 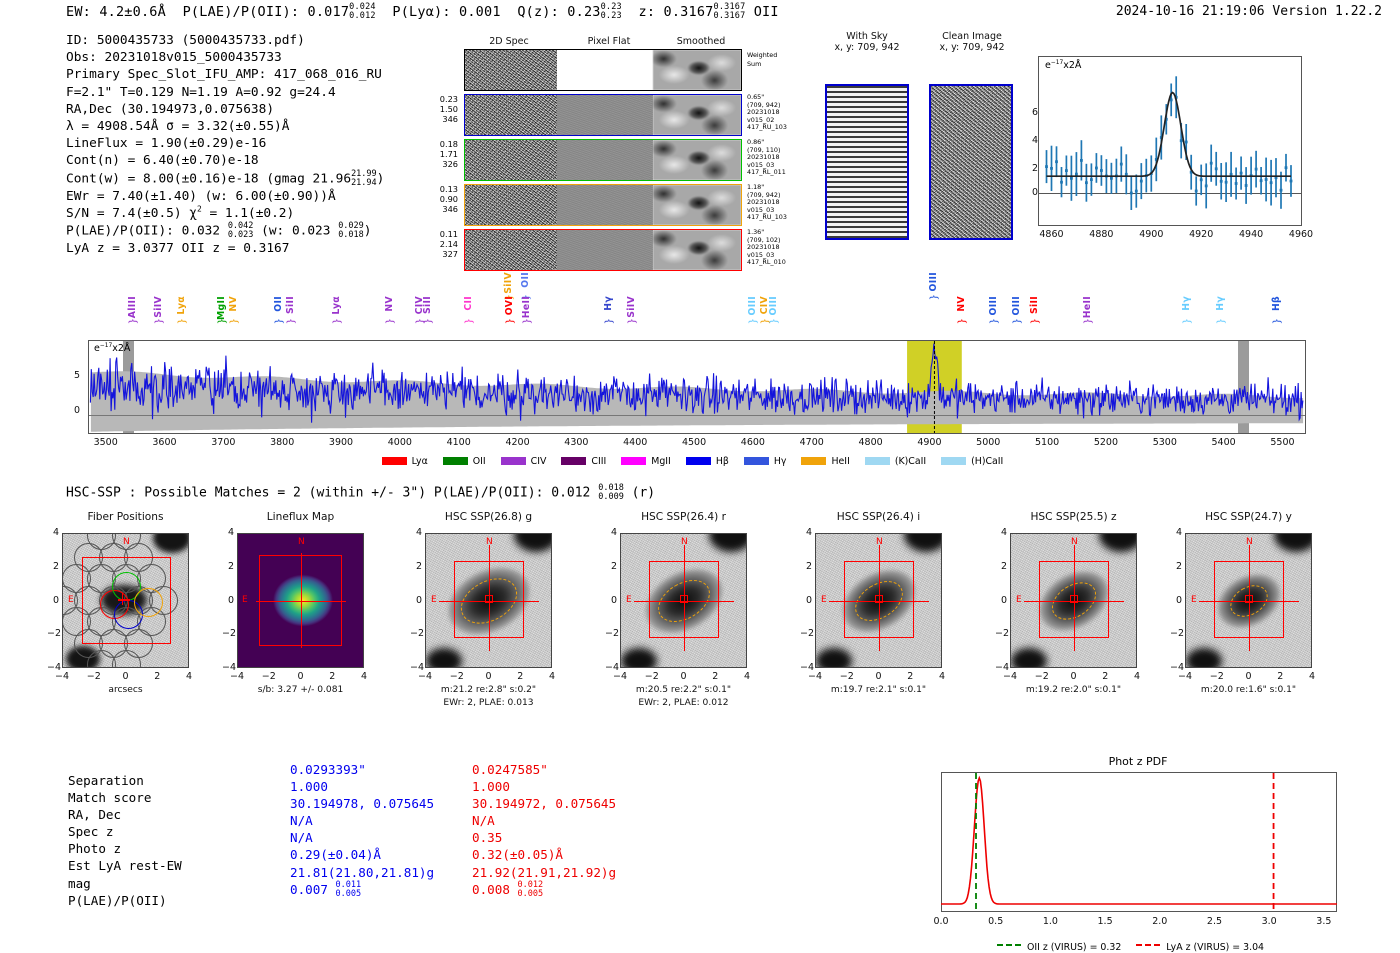 I want to click on photz-xtick: 0.5, so click(x=996, y=921).